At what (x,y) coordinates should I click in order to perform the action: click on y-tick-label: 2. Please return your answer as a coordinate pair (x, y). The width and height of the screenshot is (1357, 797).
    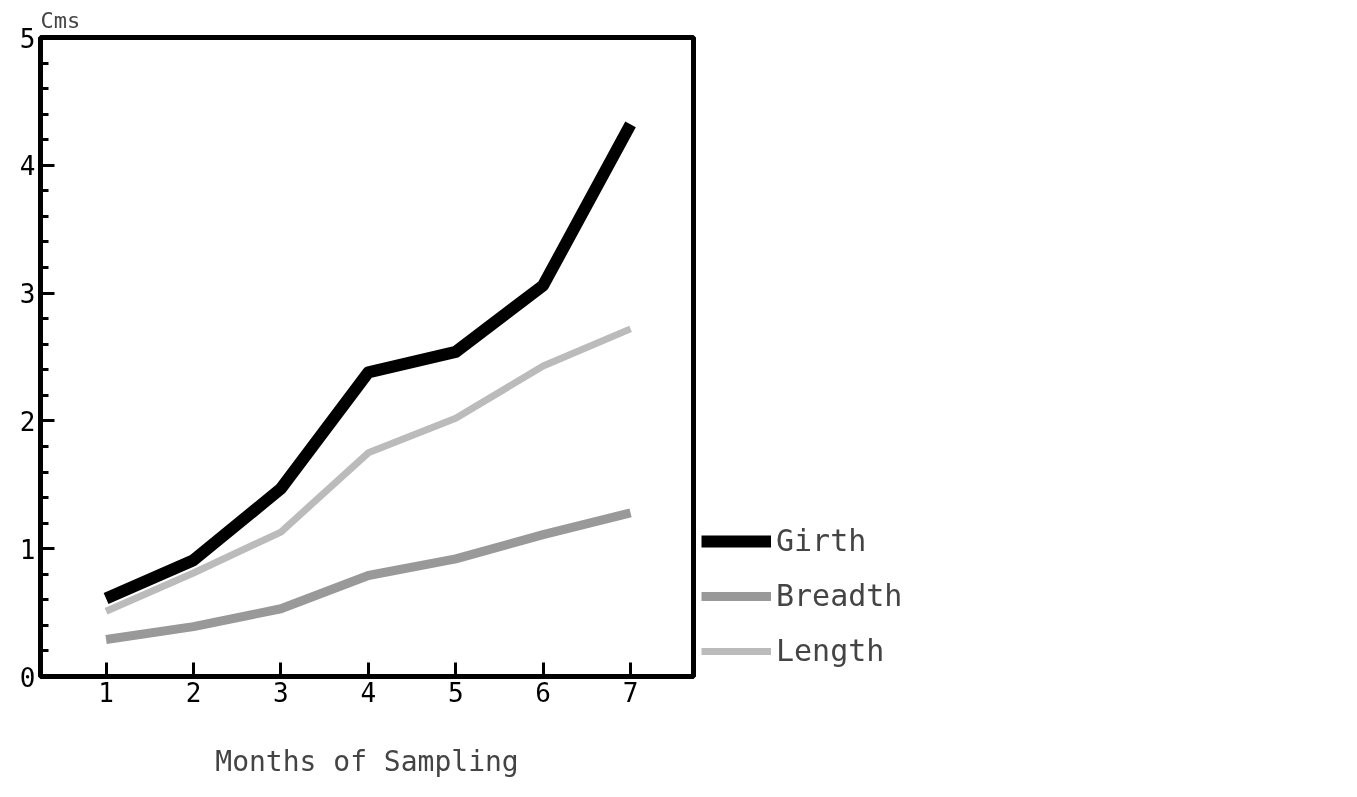
    Looking at the image, I should click on (27, 421).